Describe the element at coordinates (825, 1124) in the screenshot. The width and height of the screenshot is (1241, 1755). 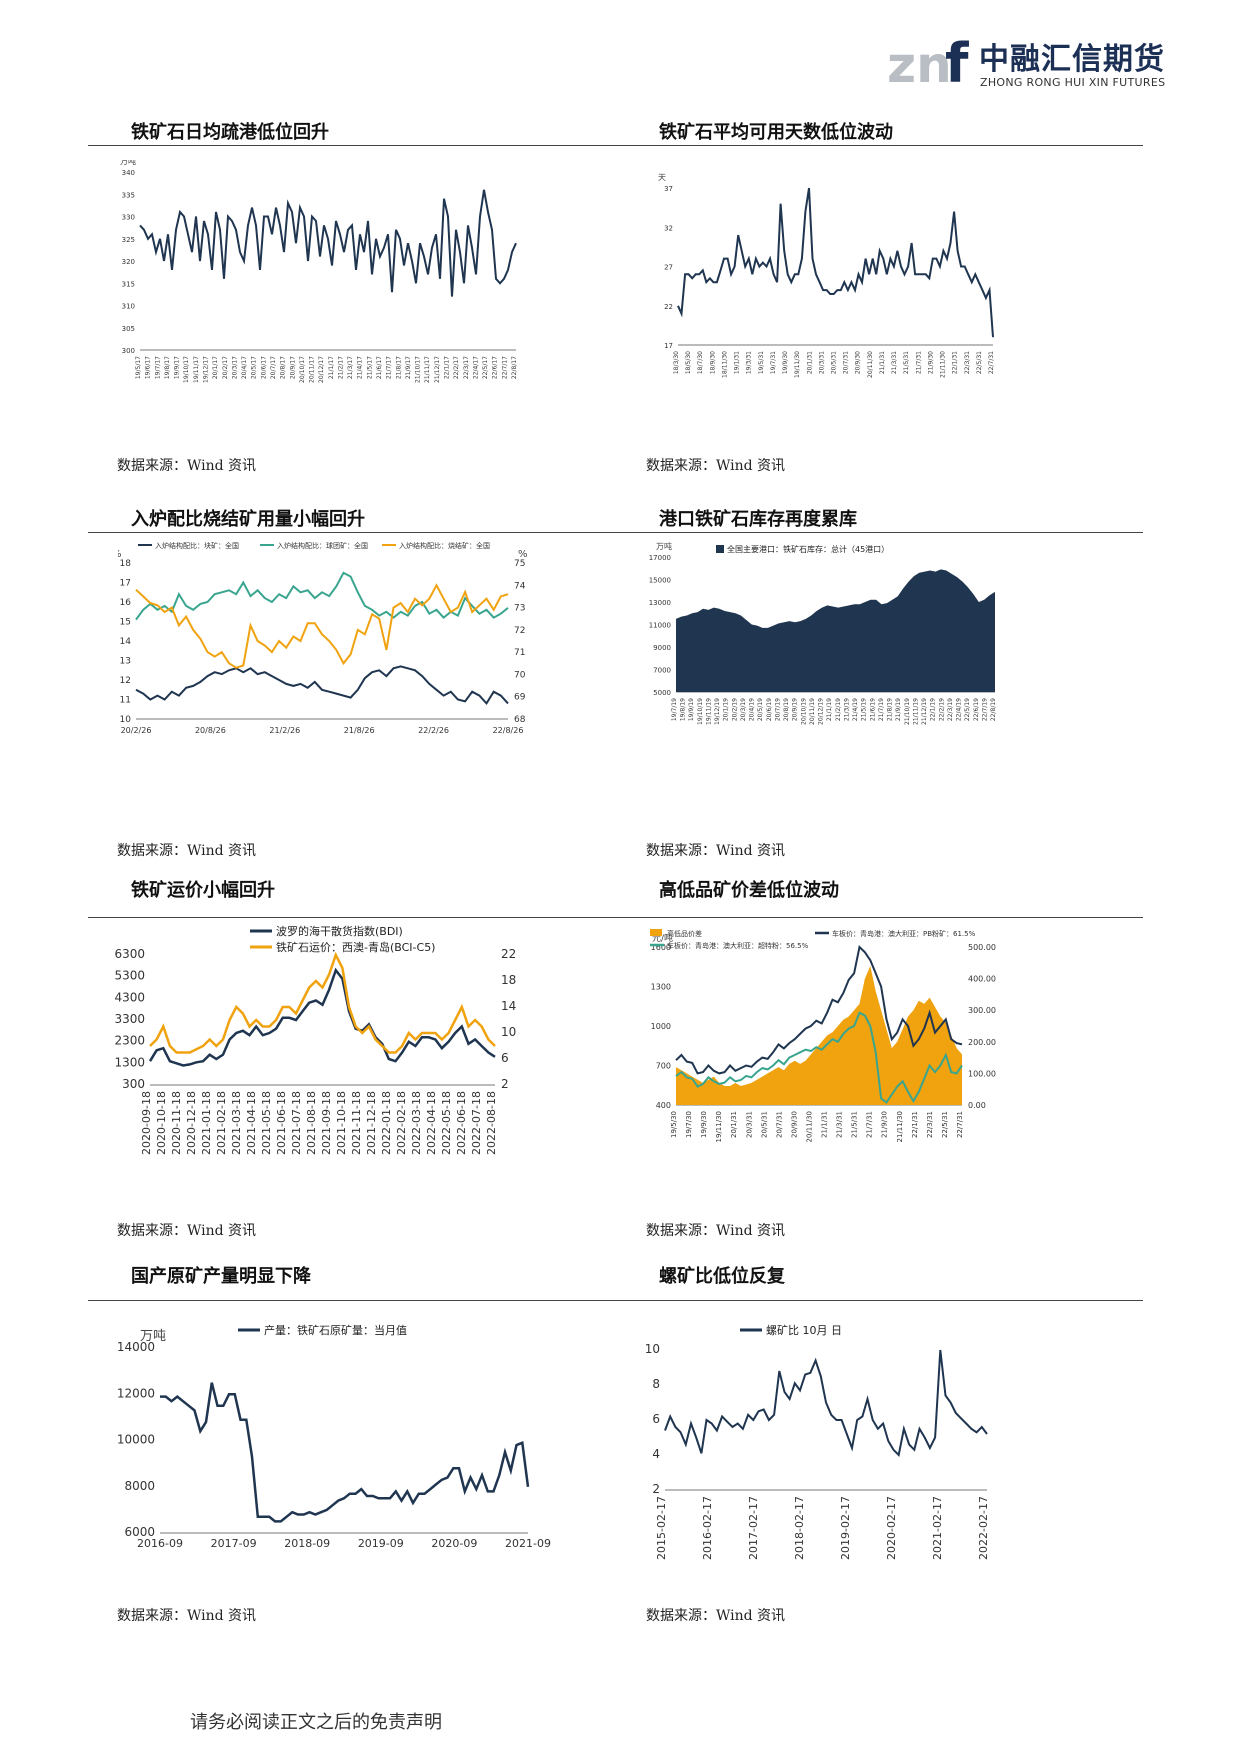
I see `x-tick-label: 21/1/31` at that location.